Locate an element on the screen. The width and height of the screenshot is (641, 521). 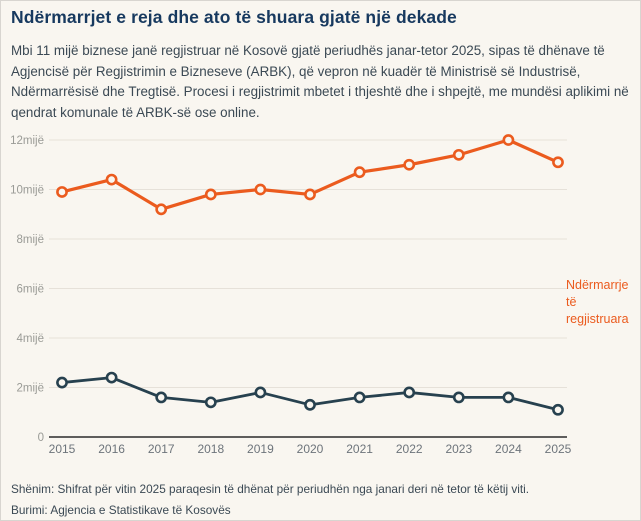
y-tick-label: 12mijë is located at coordinates (27, 141).